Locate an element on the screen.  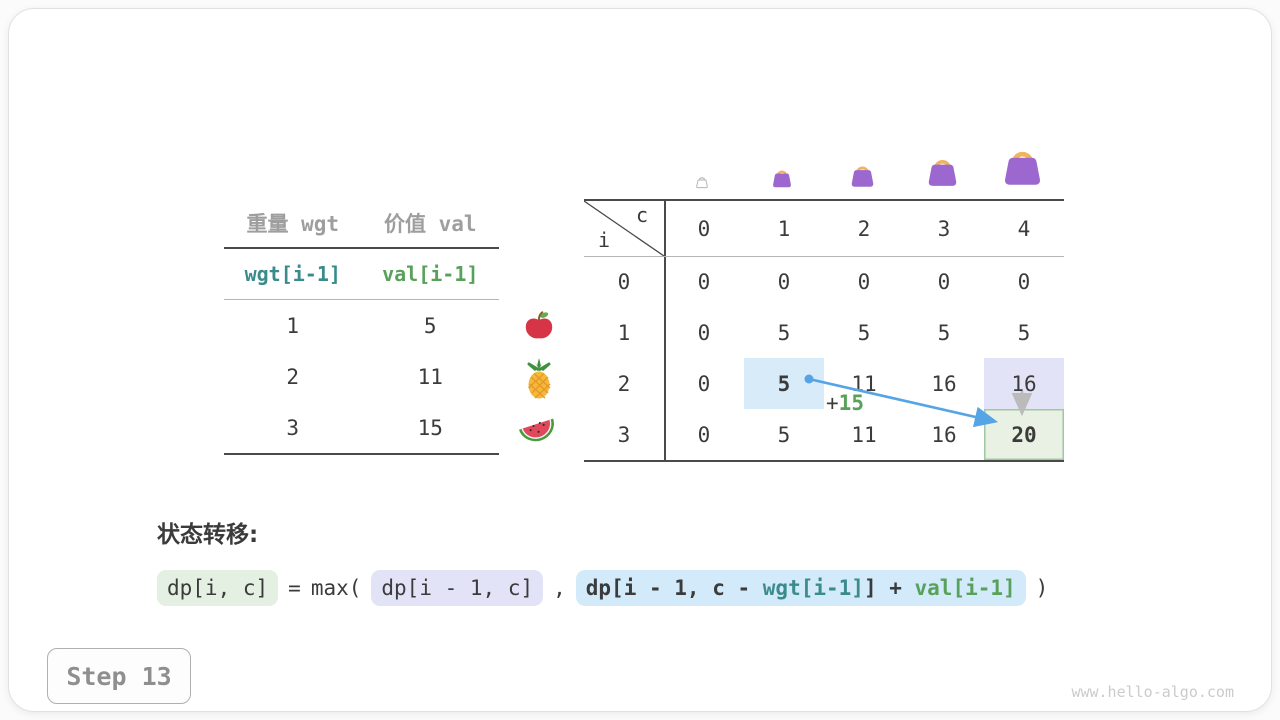
apple-icon is located at coordinates (539, 325).